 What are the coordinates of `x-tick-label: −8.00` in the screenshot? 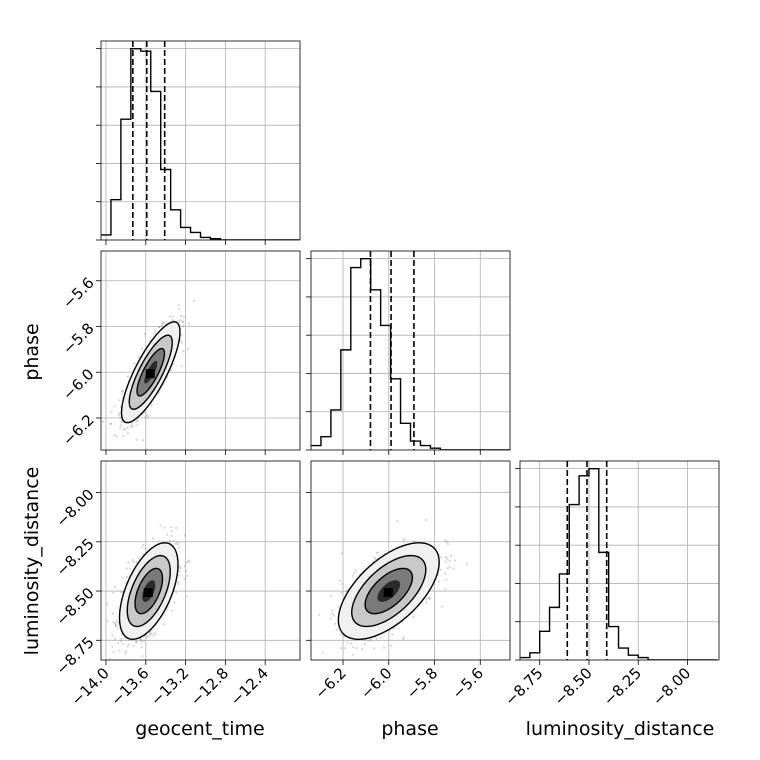 It's located at (671, 686).